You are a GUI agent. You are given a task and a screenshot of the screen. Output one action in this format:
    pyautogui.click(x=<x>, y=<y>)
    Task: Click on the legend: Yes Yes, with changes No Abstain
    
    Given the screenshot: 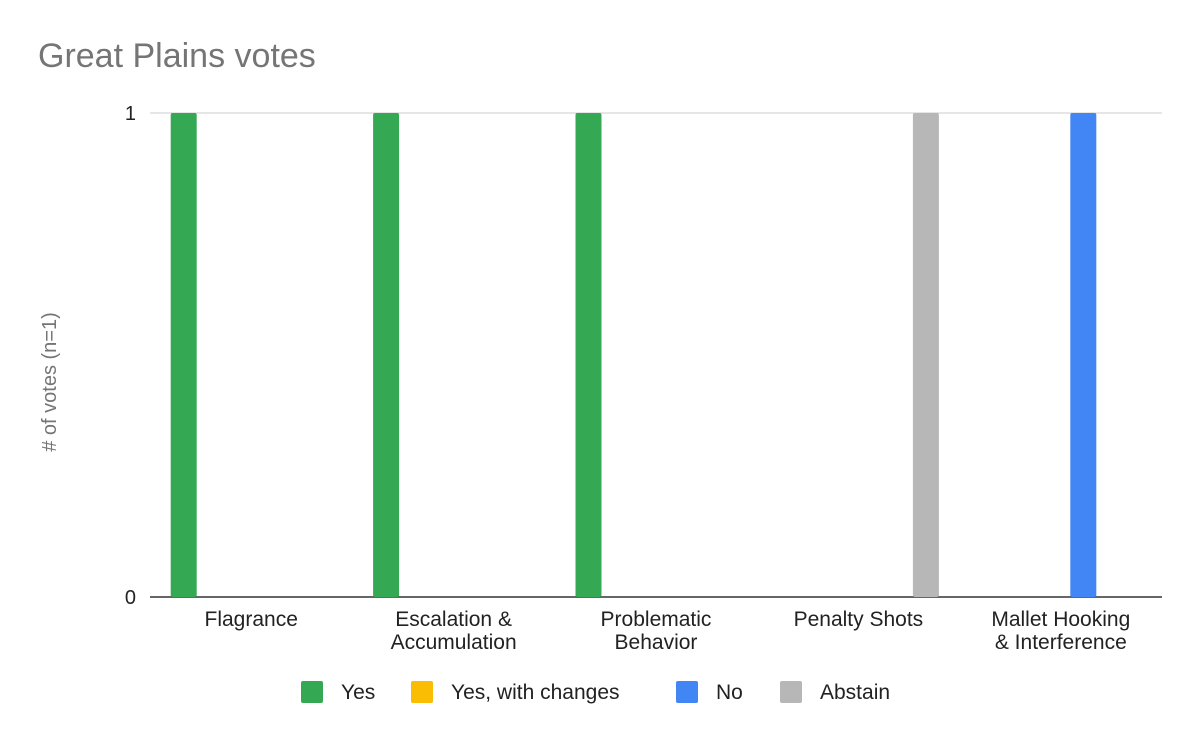 What is the action you would take?
    pyautogui.click(x=595, y=692)
    